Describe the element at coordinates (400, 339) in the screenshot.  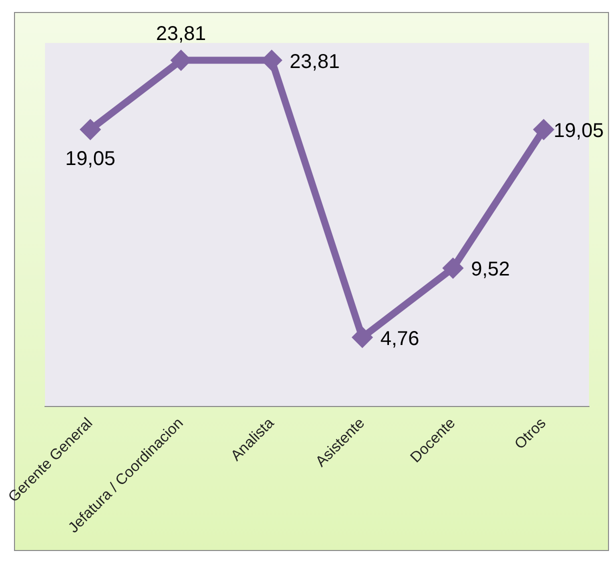
I see `data-label: 4,76` at that location.